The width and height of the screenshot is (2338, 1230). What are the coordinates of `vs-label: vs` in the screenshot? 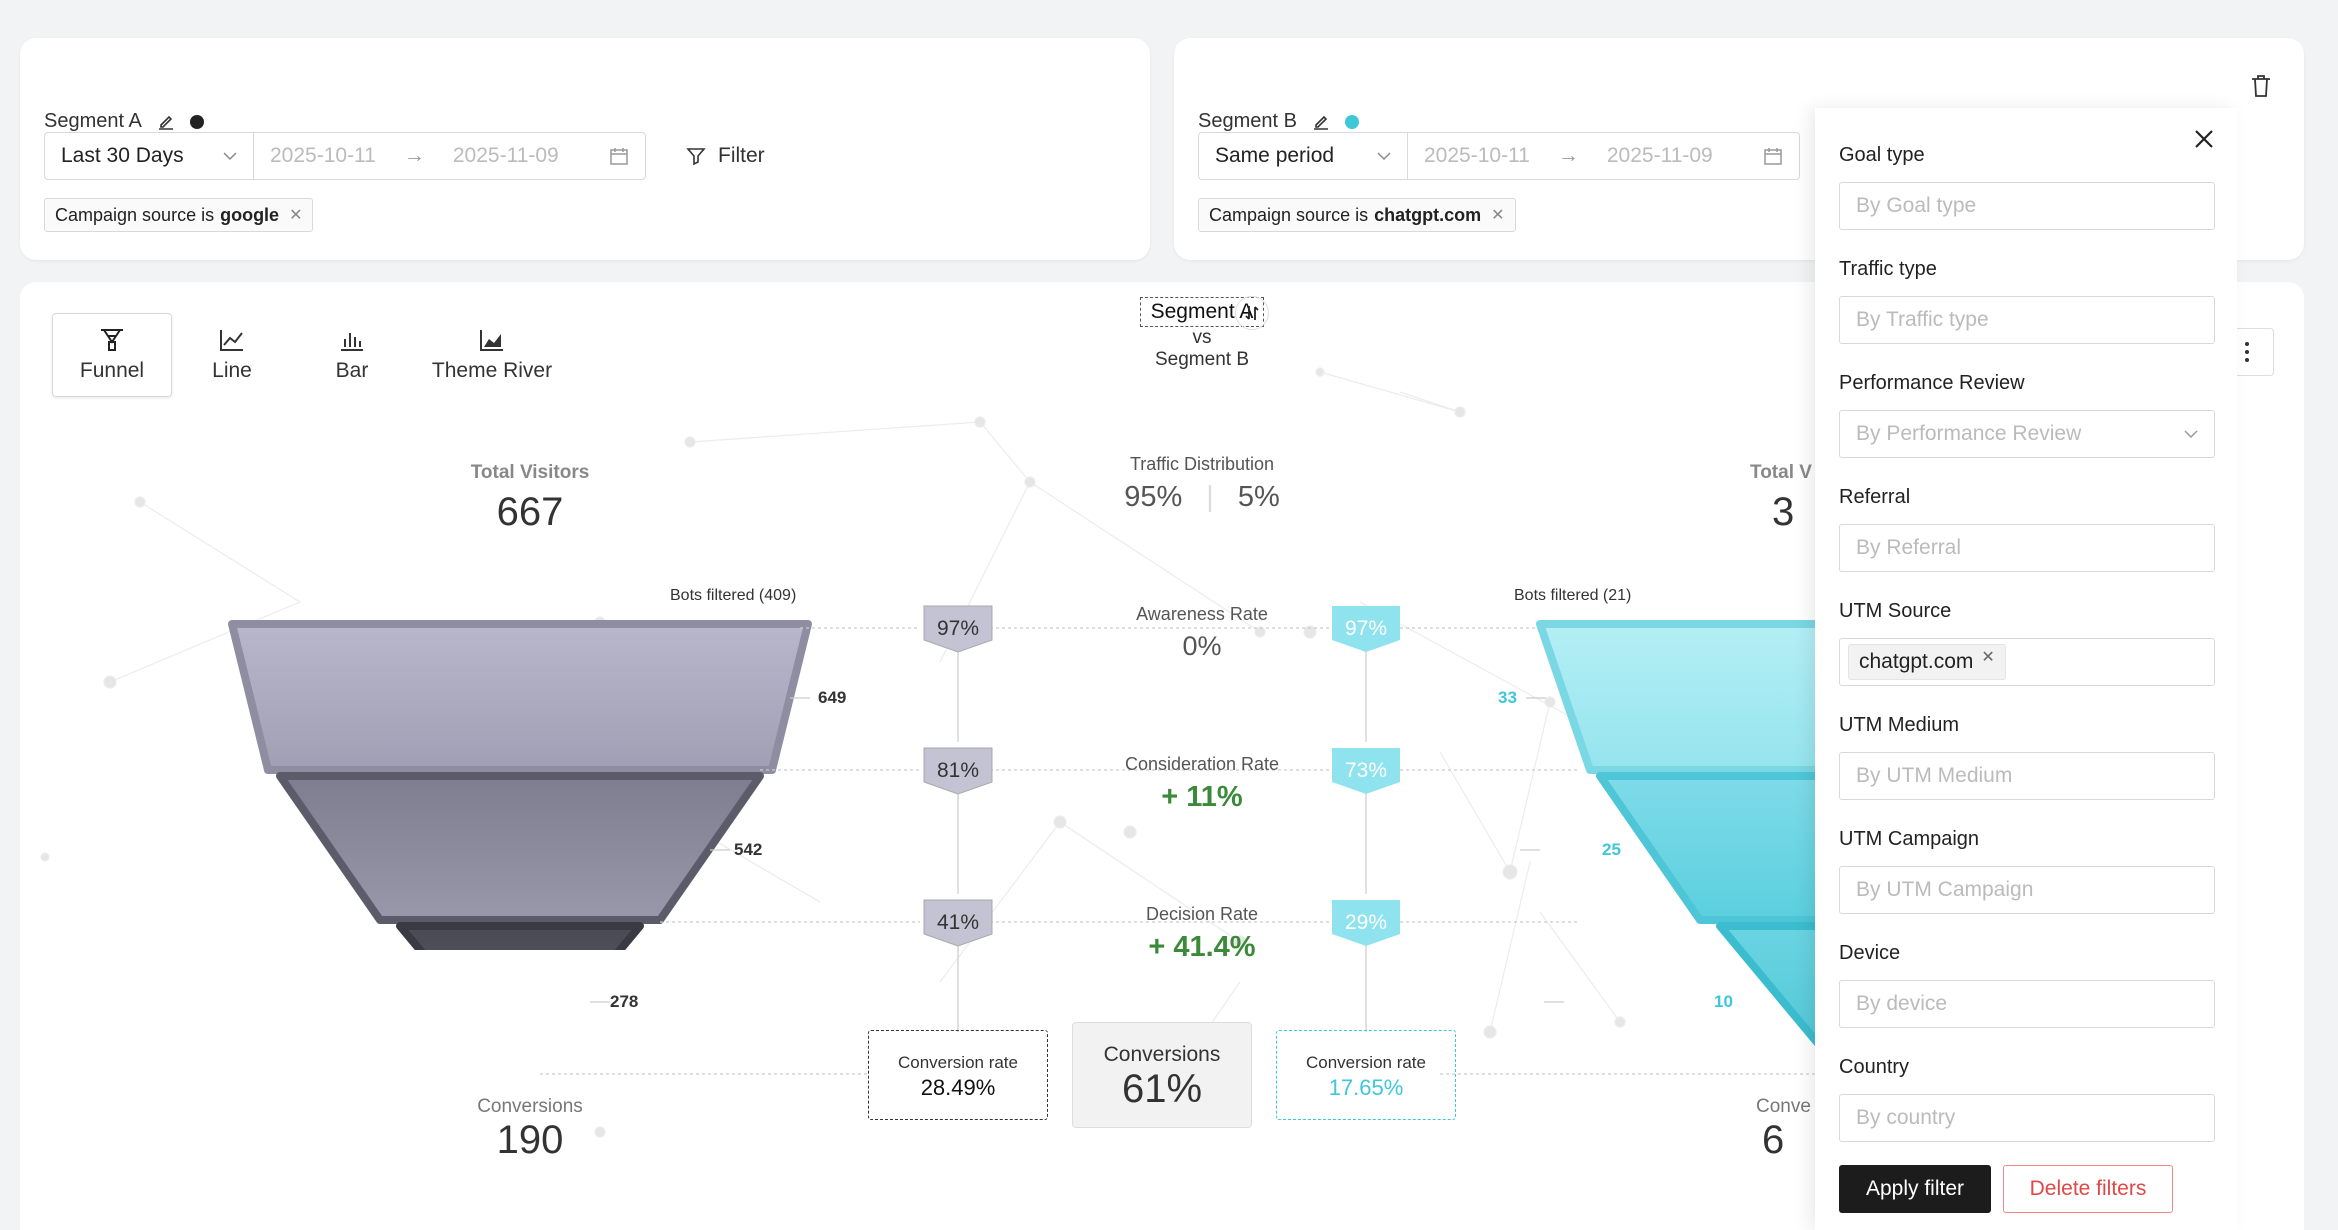 It's located at (1202, 337).